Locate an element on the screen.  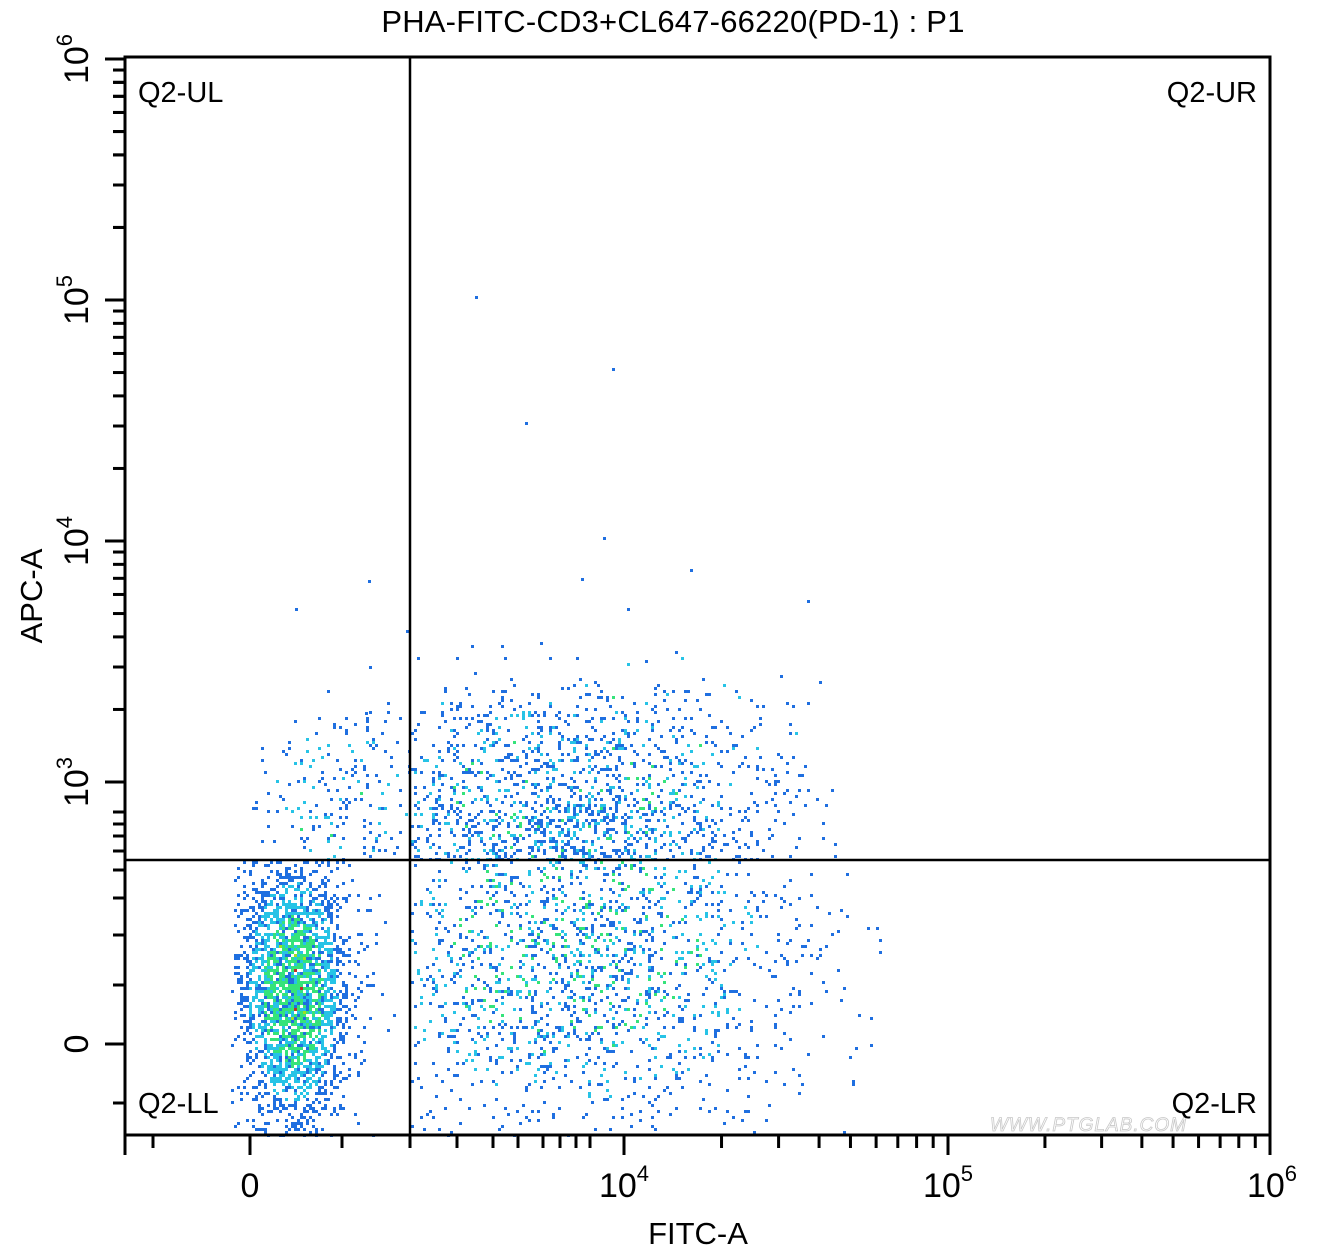
x-tick-label-1e6: 10⁶ is located at coordinates (1272, 1183).